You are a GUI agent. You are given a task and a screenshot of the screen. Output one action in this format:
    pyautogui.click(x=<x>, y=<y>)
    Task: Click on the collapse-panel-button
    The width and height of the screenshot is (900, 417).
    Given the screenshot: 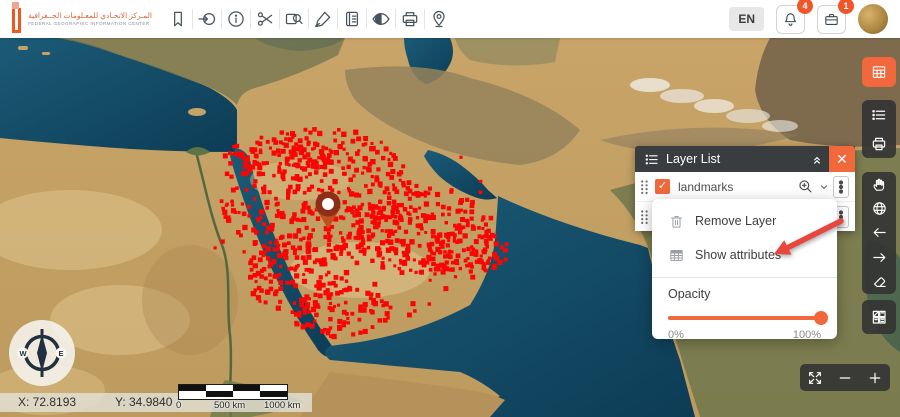 What is the action you would take?
    pyautogui.click(x=817, y=159)
    